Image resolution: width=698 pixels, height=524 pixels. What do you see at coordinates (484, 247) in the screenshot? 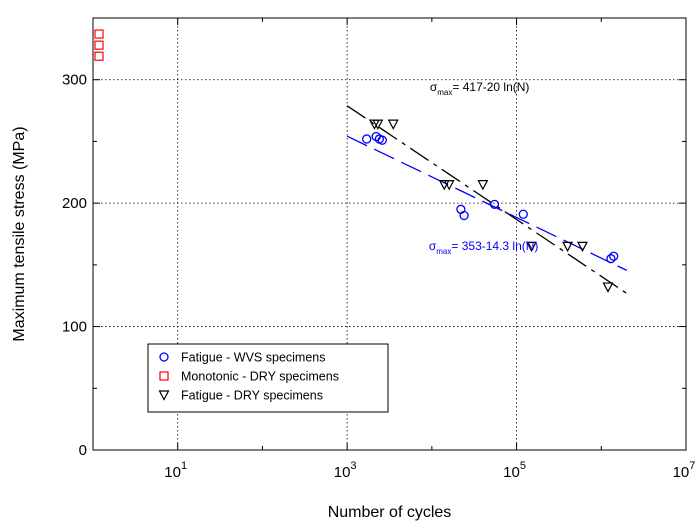
I see `fit-equation: σmax= 353-14.3 ln(N)` at bounding box center [484, 247].